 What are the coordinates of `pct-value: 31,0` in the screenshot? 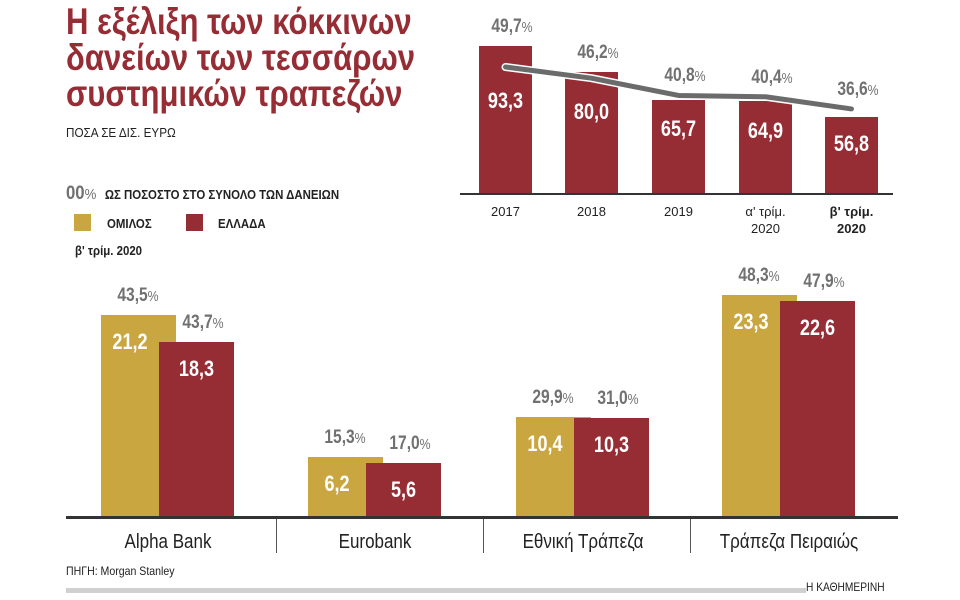 It's located at (612, 399).